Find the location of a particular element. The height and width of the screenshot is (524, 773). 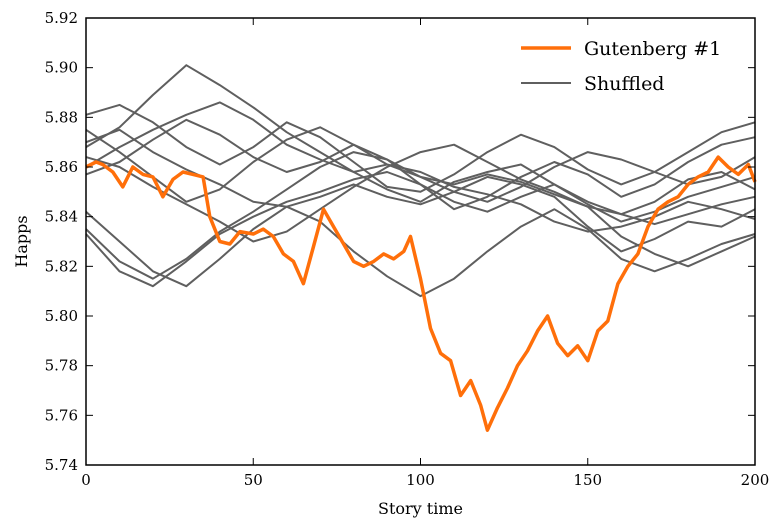

x-tick-label: 50 is located at coordinates (253, 480).